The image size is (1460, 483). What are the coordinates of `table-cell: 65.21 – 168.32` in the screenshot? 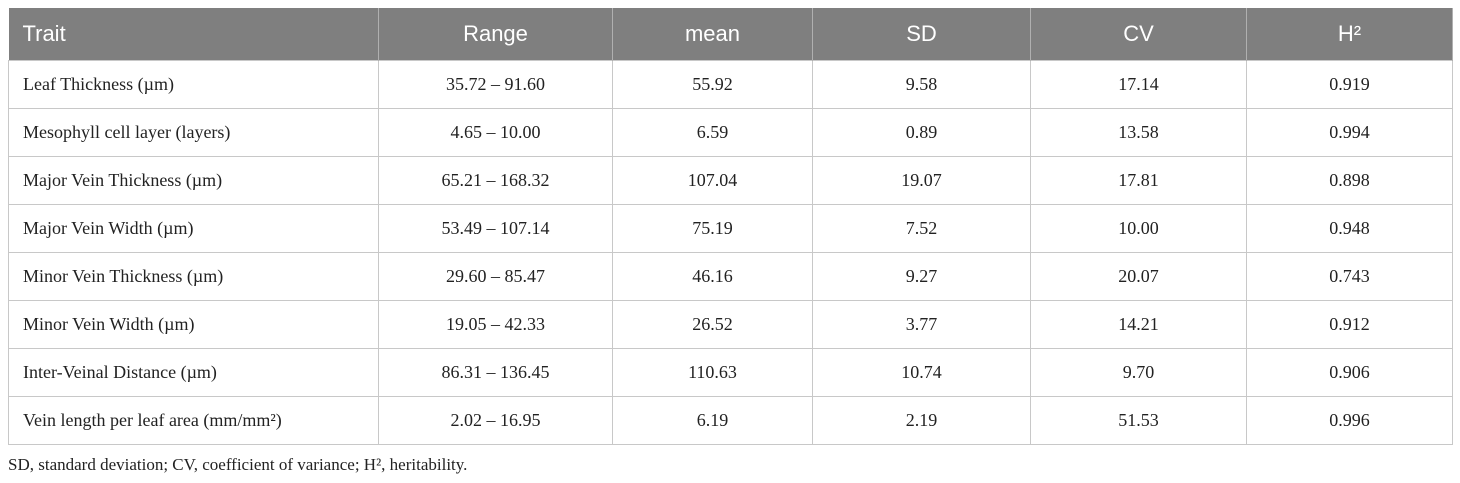 It's located at (495, 180).